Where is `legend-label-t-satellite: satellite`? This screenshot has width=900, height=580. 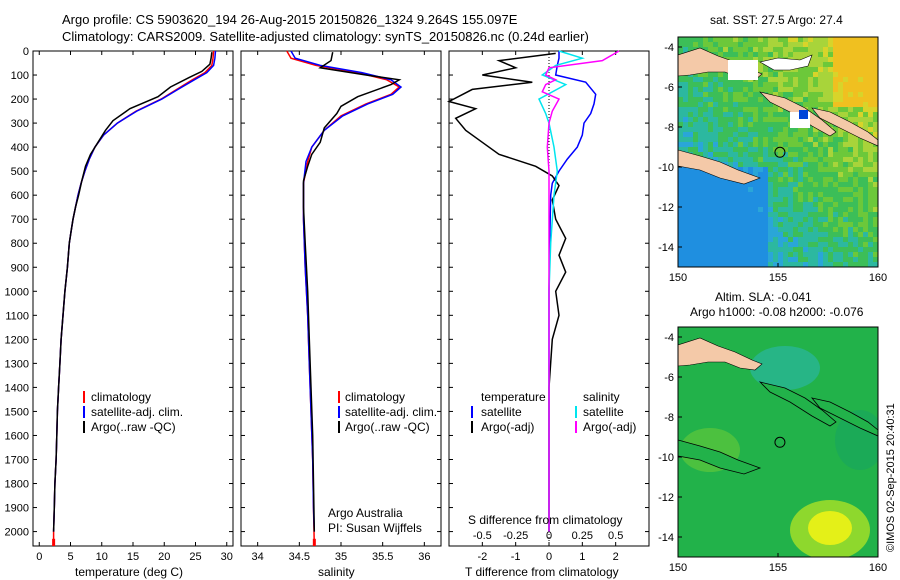 legend-label-t-satellite: satellite is located at coordinates (501, 412).